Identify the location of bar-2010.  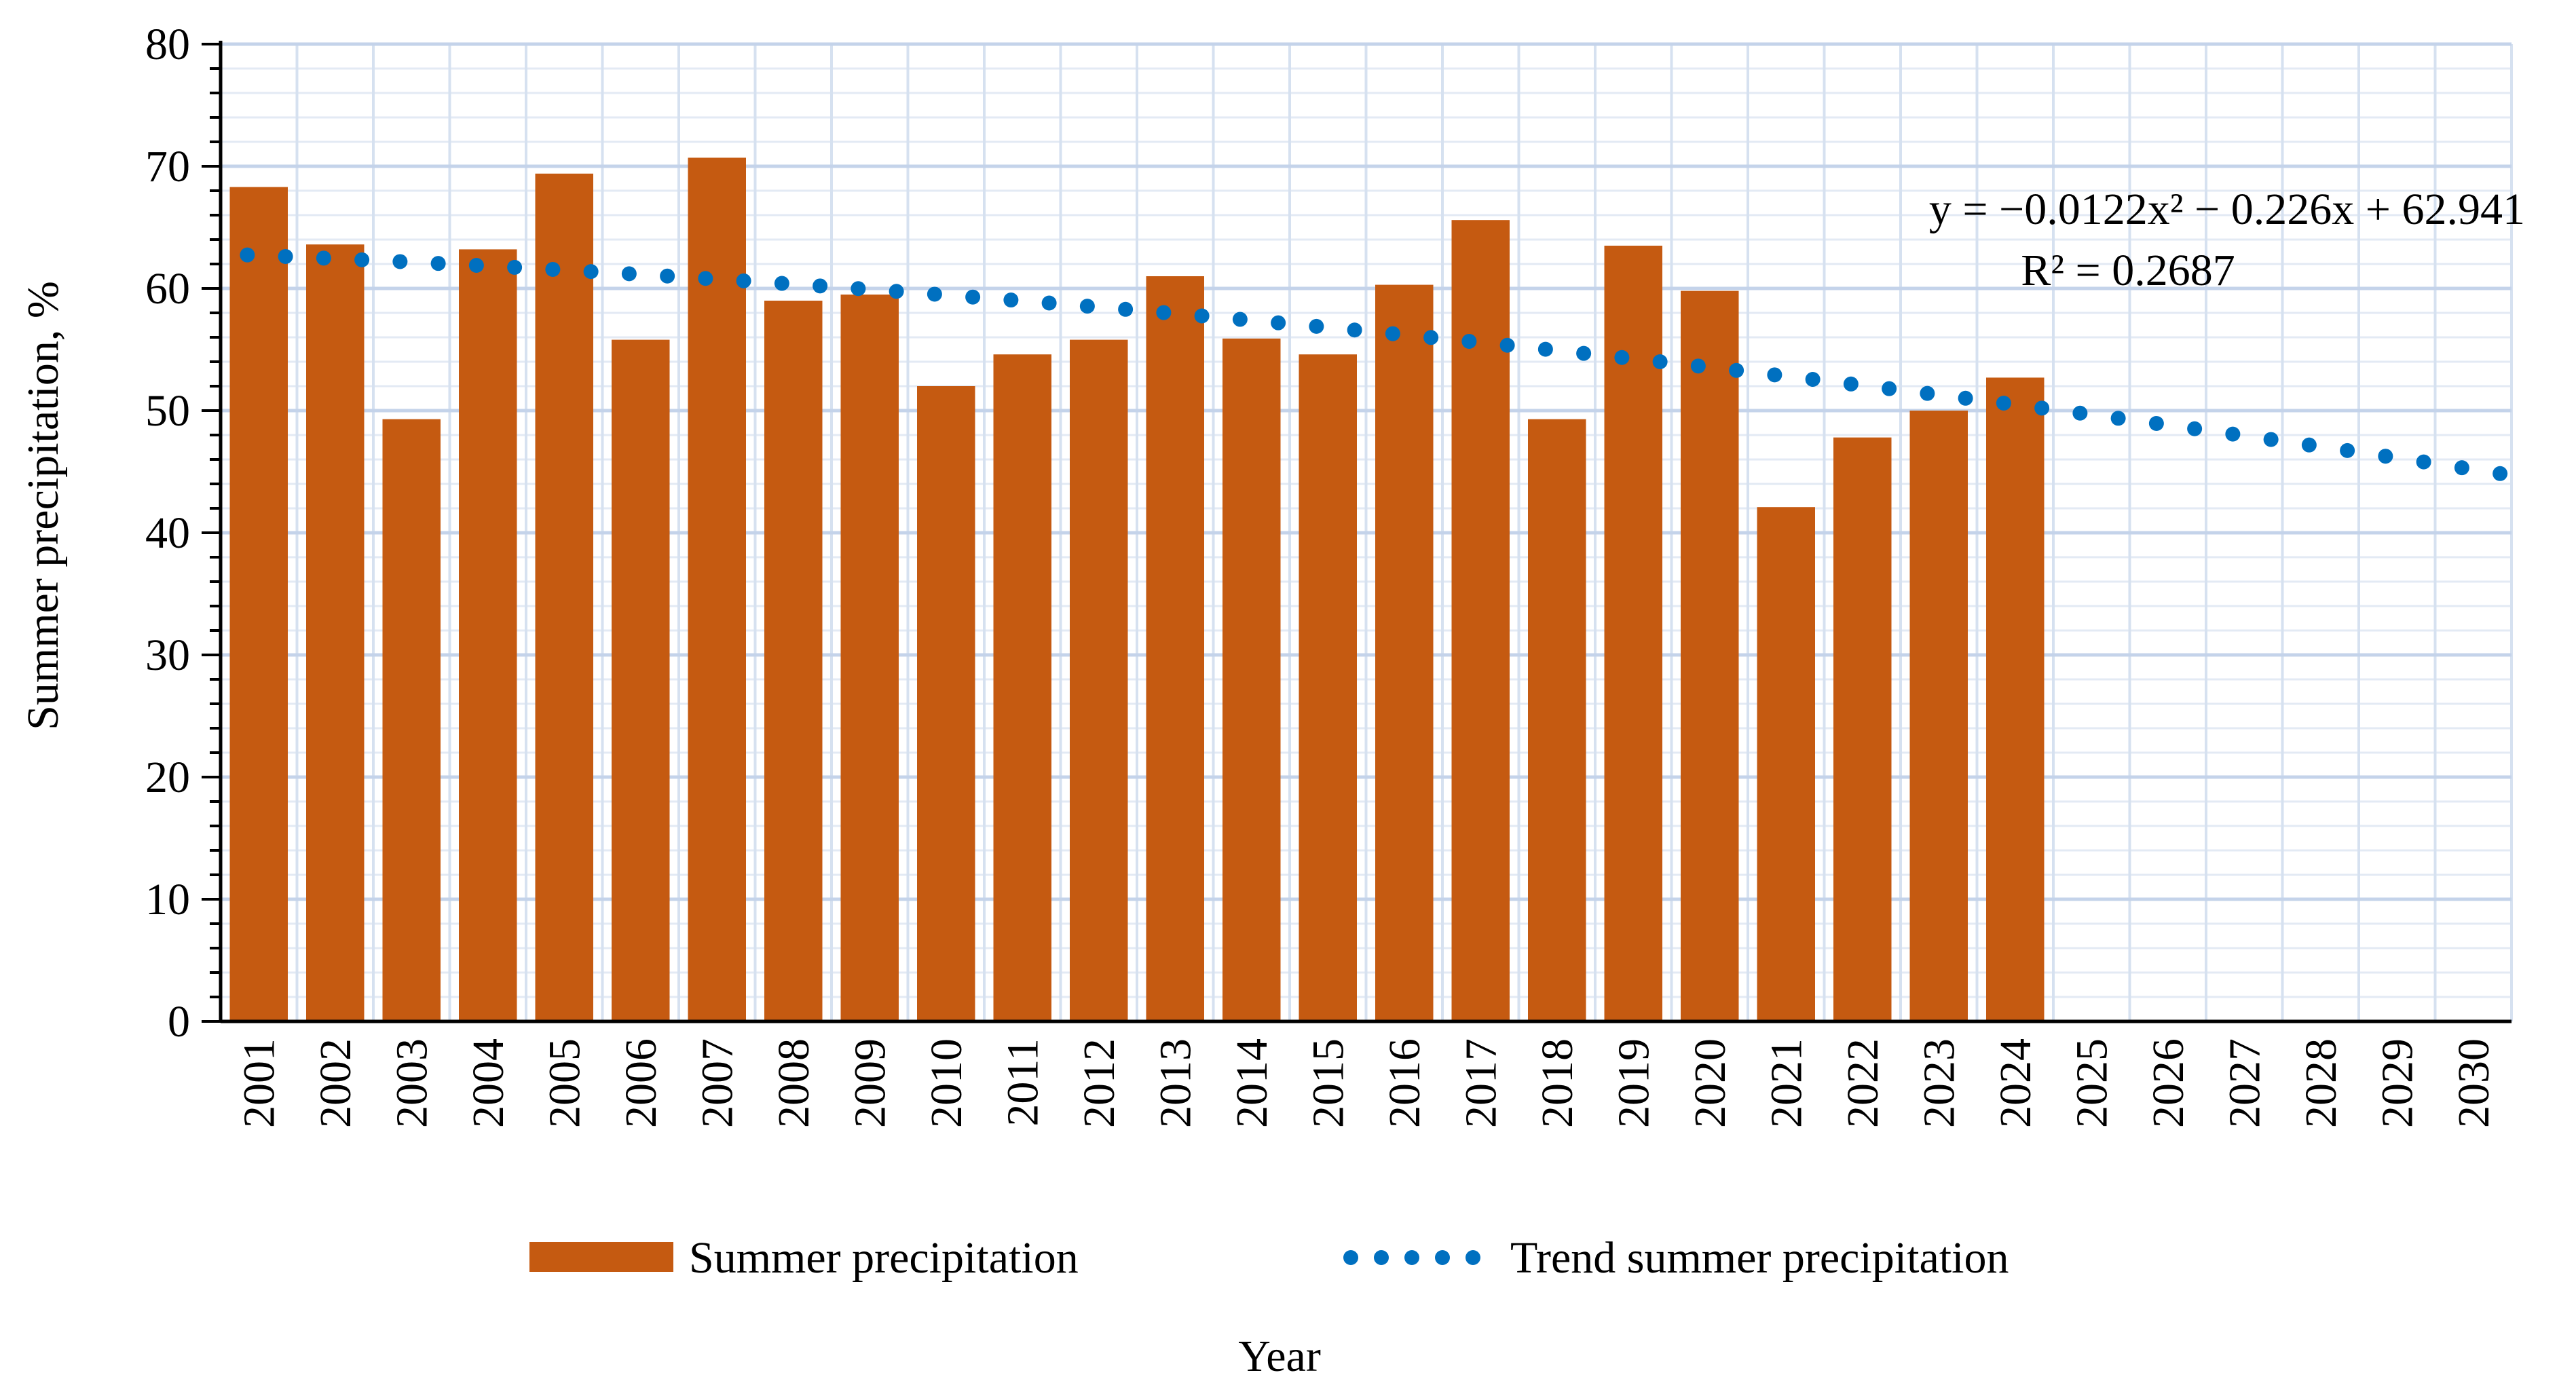
(946, 703).